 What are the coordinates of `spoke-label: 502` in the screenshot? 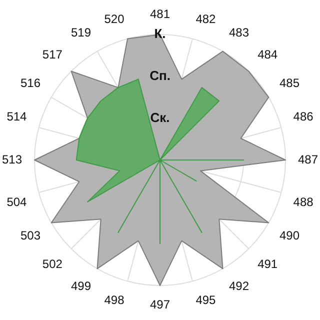 It's located at (52, 264).